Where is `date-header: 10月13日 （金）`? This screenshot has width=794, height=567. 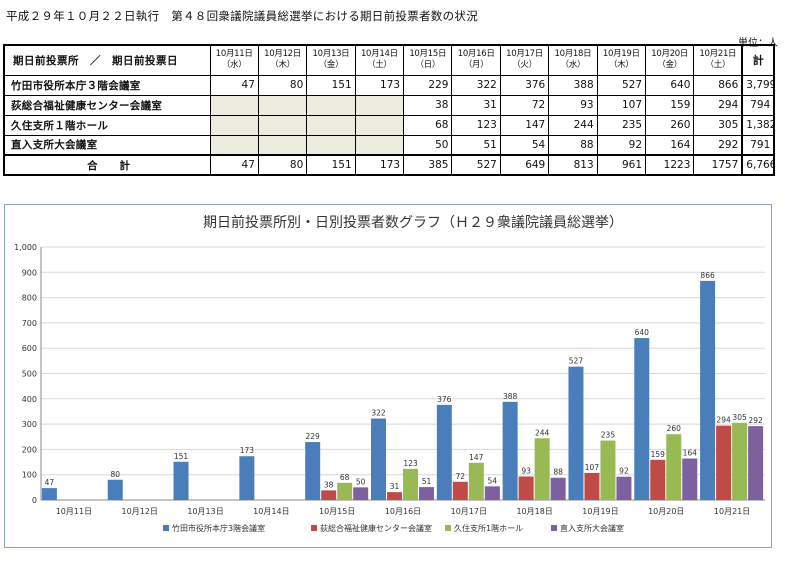
date-header: 10月13日 （金） is located at coordinates (331, 60).